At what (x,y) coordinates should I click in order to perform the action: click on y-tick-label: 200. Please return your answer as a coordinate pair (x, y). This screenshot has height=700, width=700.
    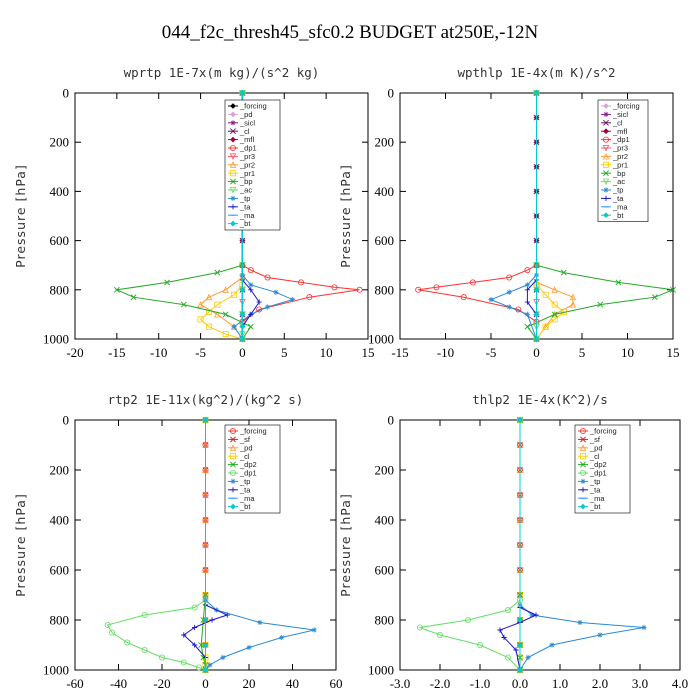
    Looking at the image, I should click on (385, 142).